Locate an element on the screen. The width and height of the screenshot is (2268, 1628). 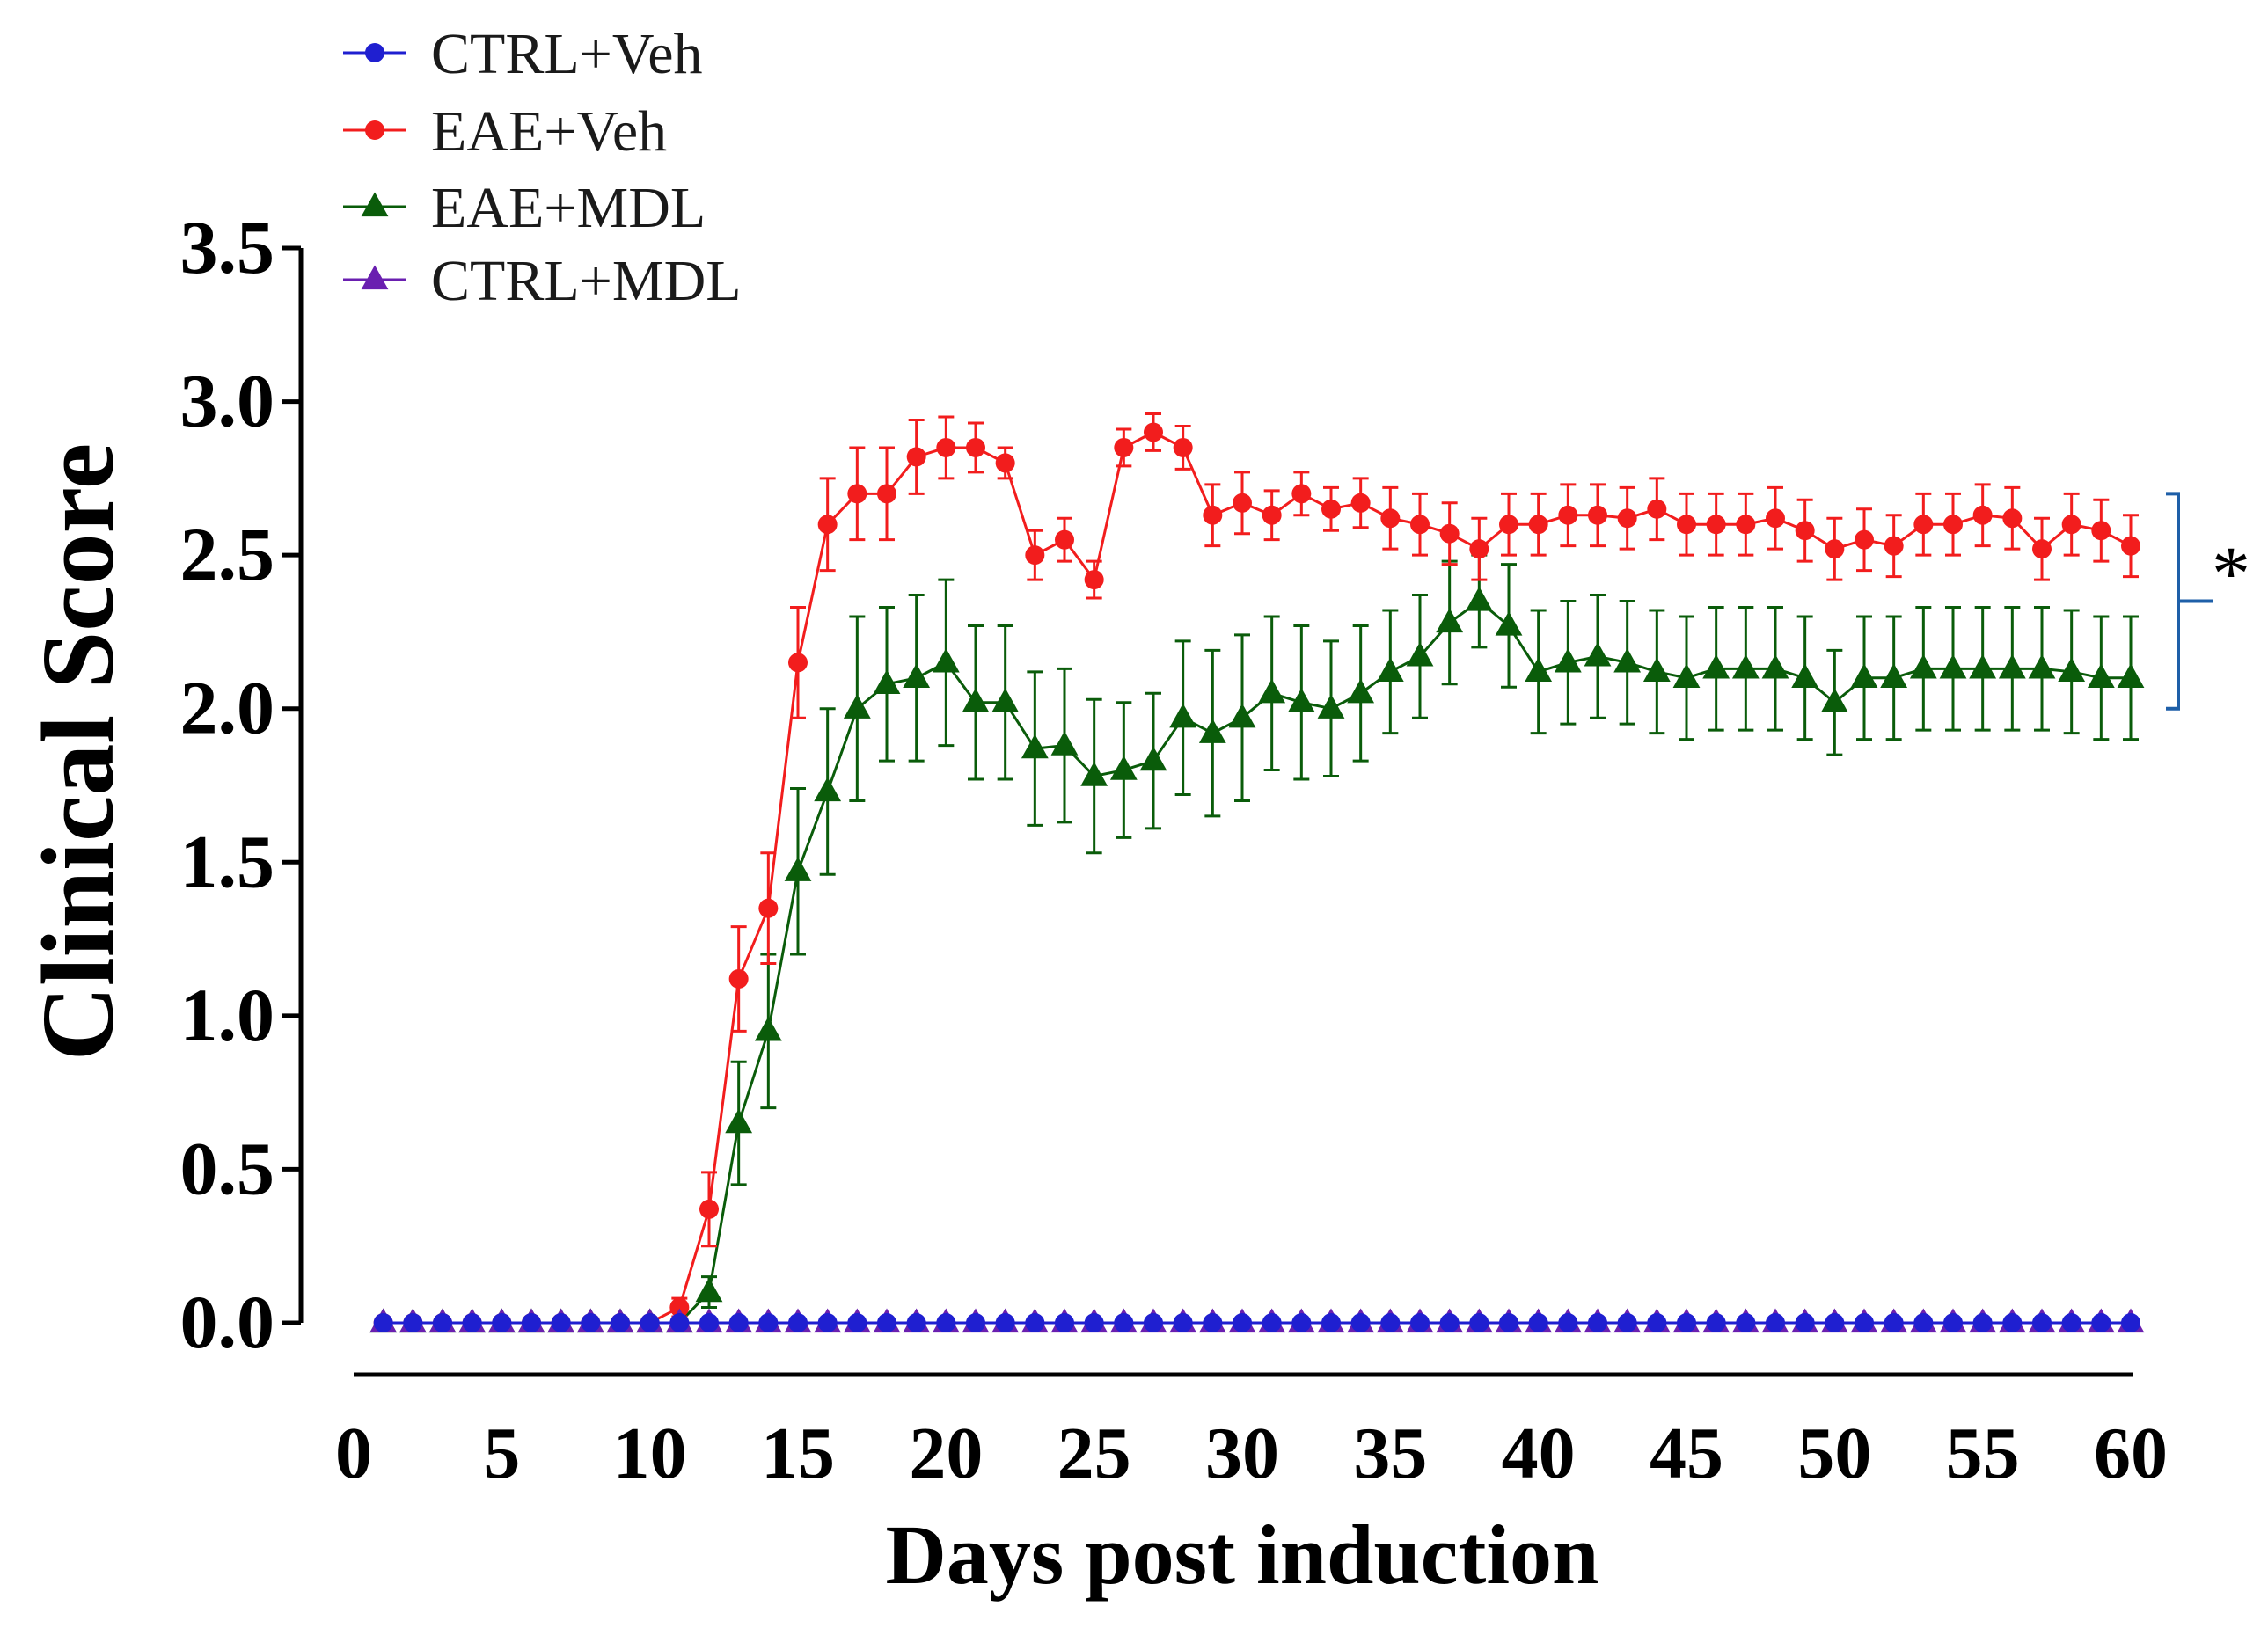
y-tick-label: 0.0 is located at coordinates (227, 1322).